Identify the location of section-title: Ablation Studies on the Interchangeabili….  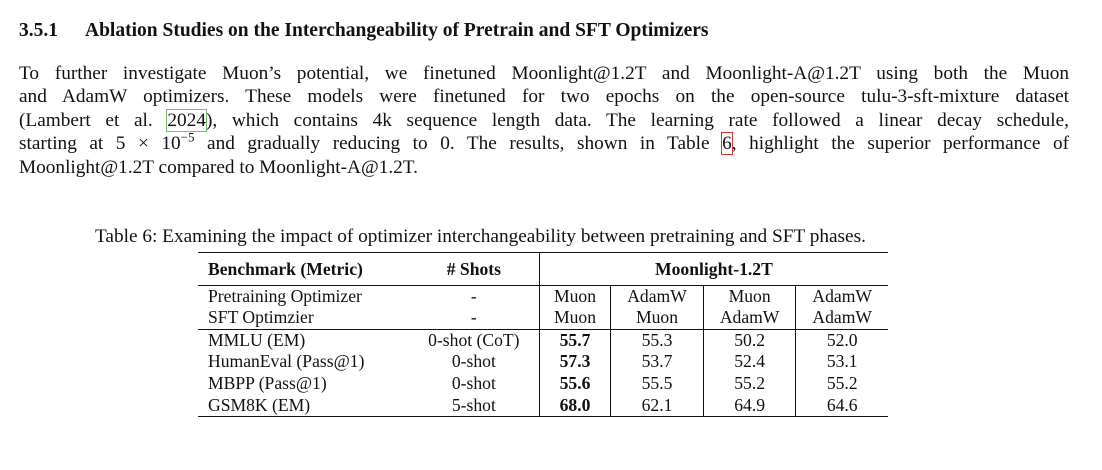
(397, 30).